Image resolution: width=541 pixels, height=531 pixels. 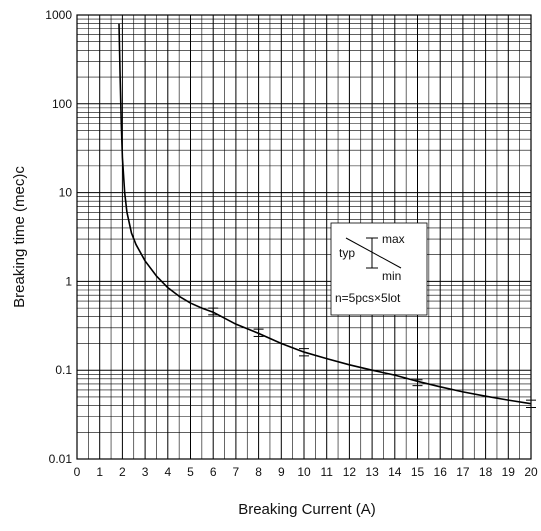 I want to click on x-tick-label: 1, so click(x=99, y=472).